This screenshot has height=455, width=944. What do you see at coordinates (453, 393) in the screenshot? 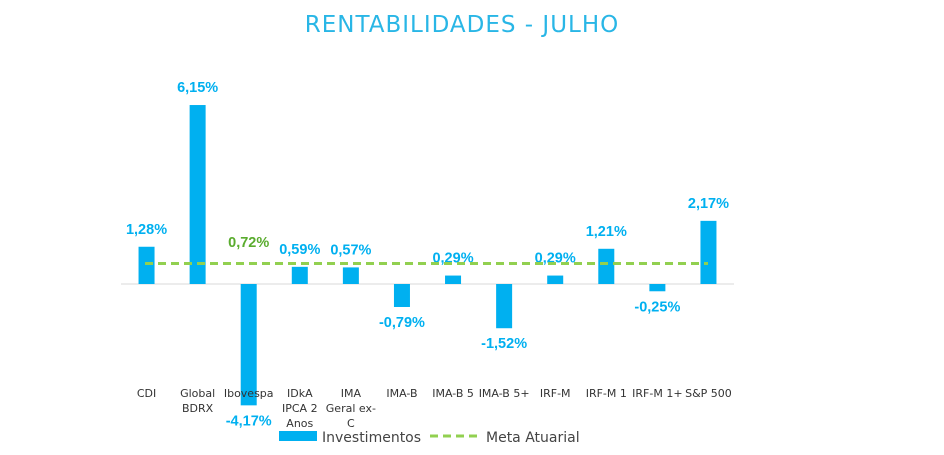
I see `category-label-6: IMA-B 5` at bounding box center [453, 393].